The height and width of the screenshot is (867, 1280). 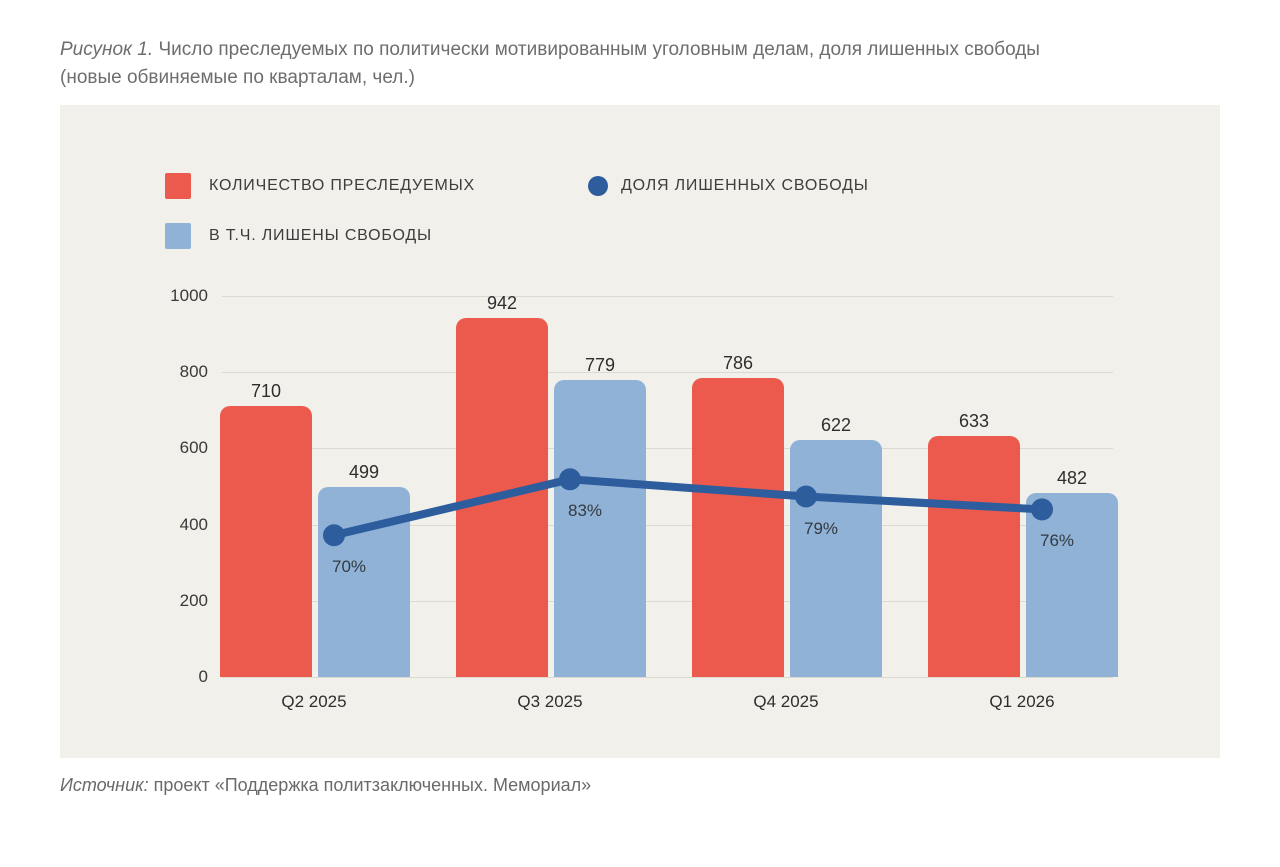 I want to click on line-point-percent-label: 79%, so click(x=821, y=528).